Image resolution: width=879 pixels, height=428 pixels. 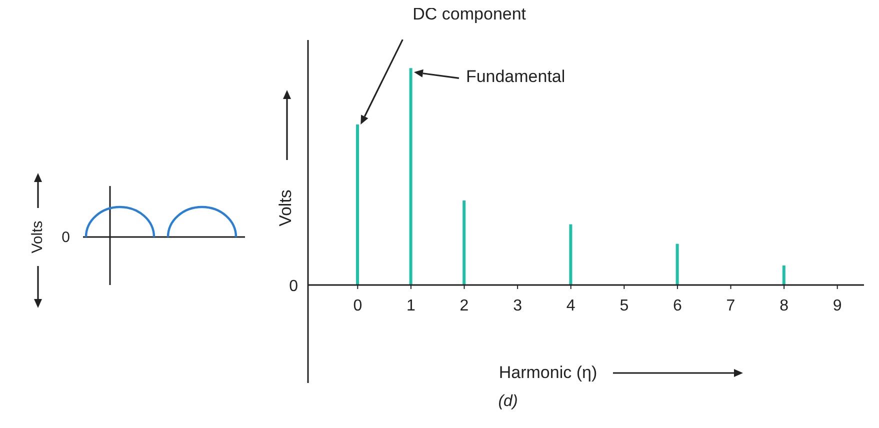 I want to click on x-tick-label: 1, so click(x=411, y=305).